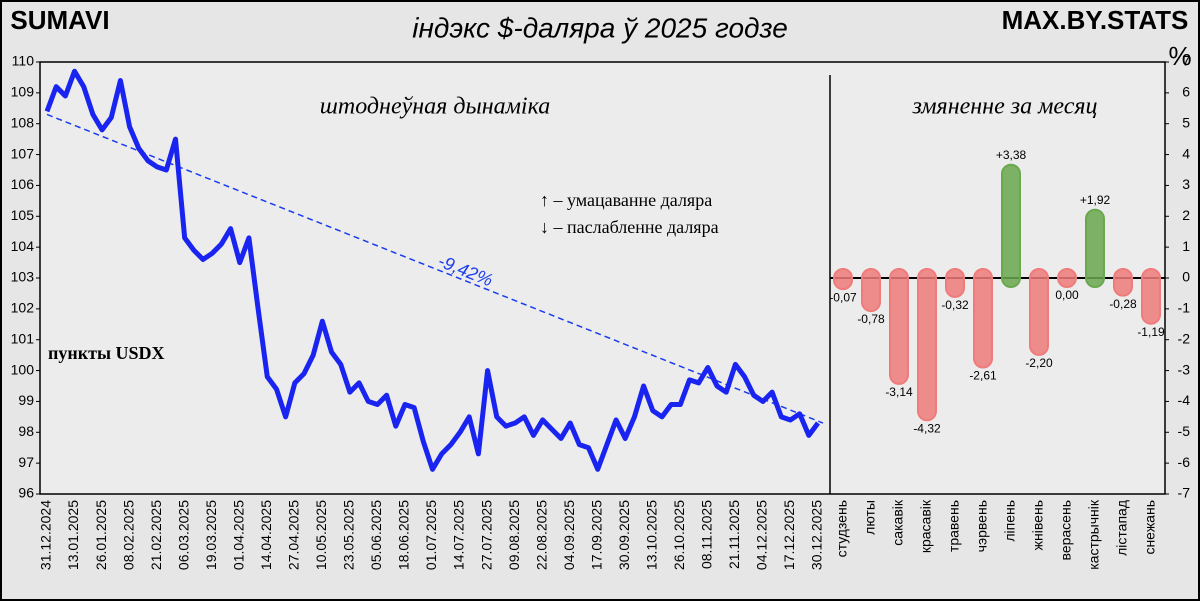 Image resolution: width=1200 pixels, height=601 pixels. I want to click on x-tick-label: 22.08.2025, so click(541, 535).